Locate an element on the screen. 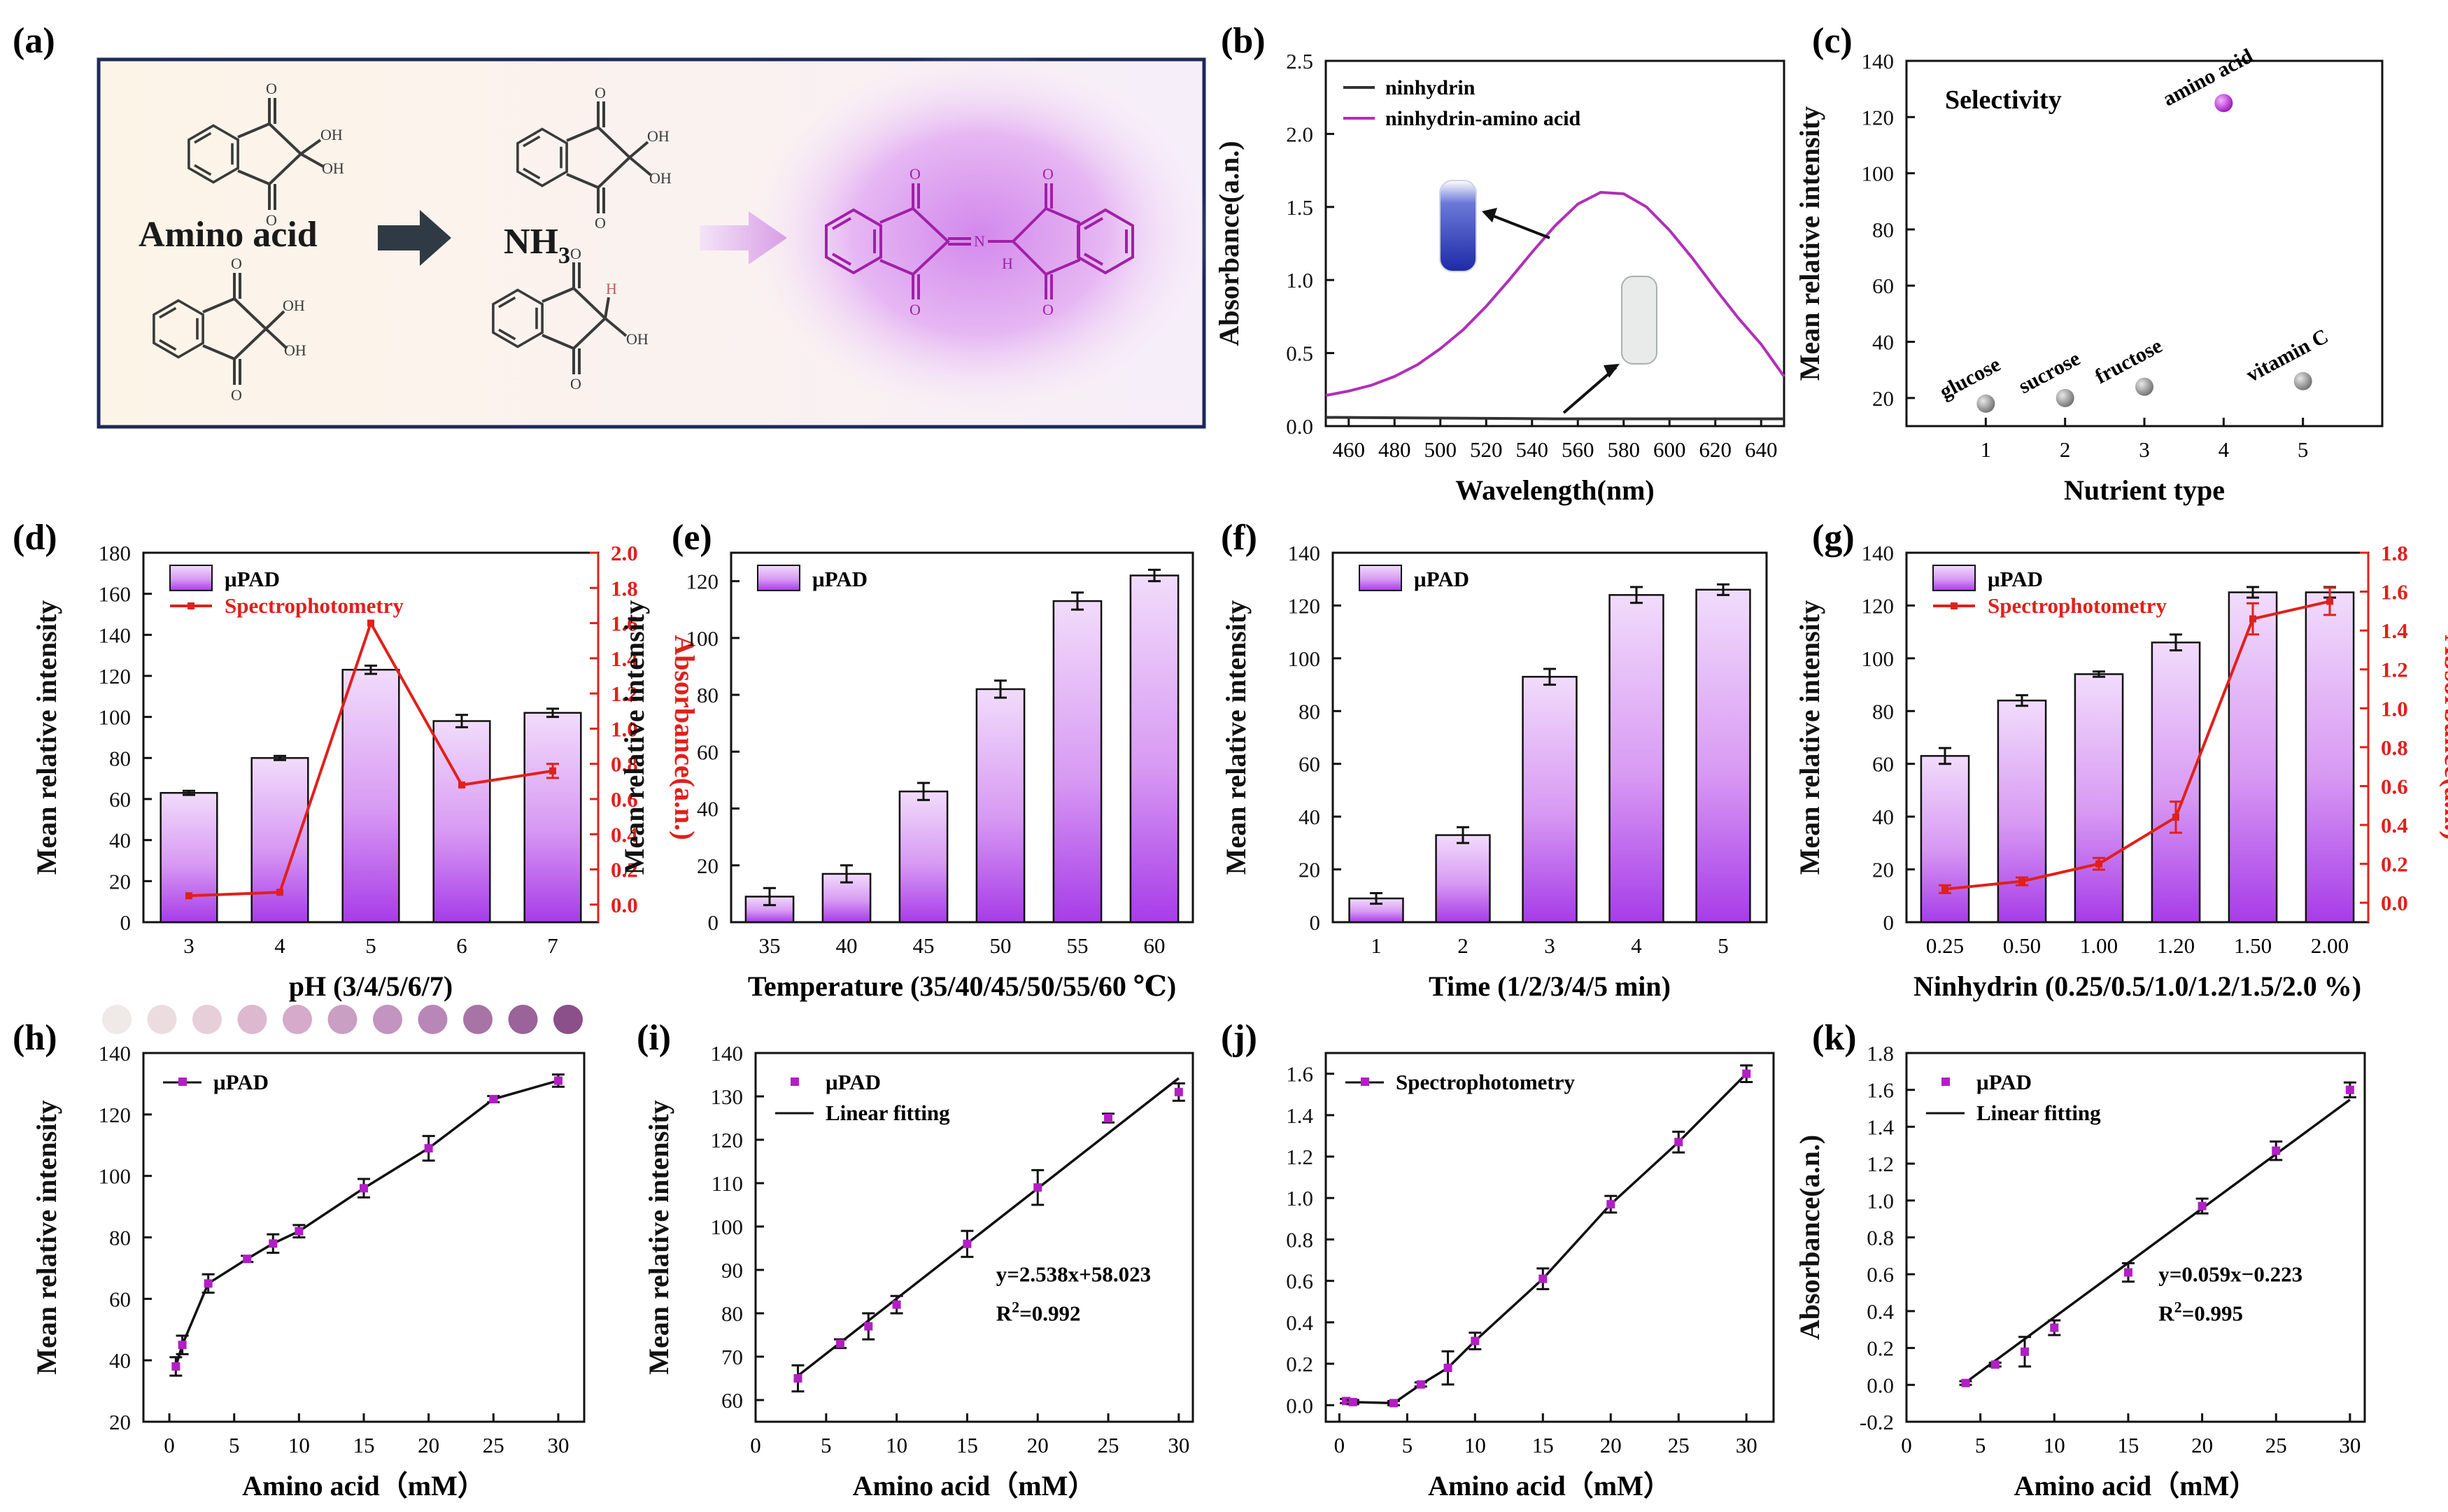  x-tick-label-f: 5 is located at coordinates (1723, 945).